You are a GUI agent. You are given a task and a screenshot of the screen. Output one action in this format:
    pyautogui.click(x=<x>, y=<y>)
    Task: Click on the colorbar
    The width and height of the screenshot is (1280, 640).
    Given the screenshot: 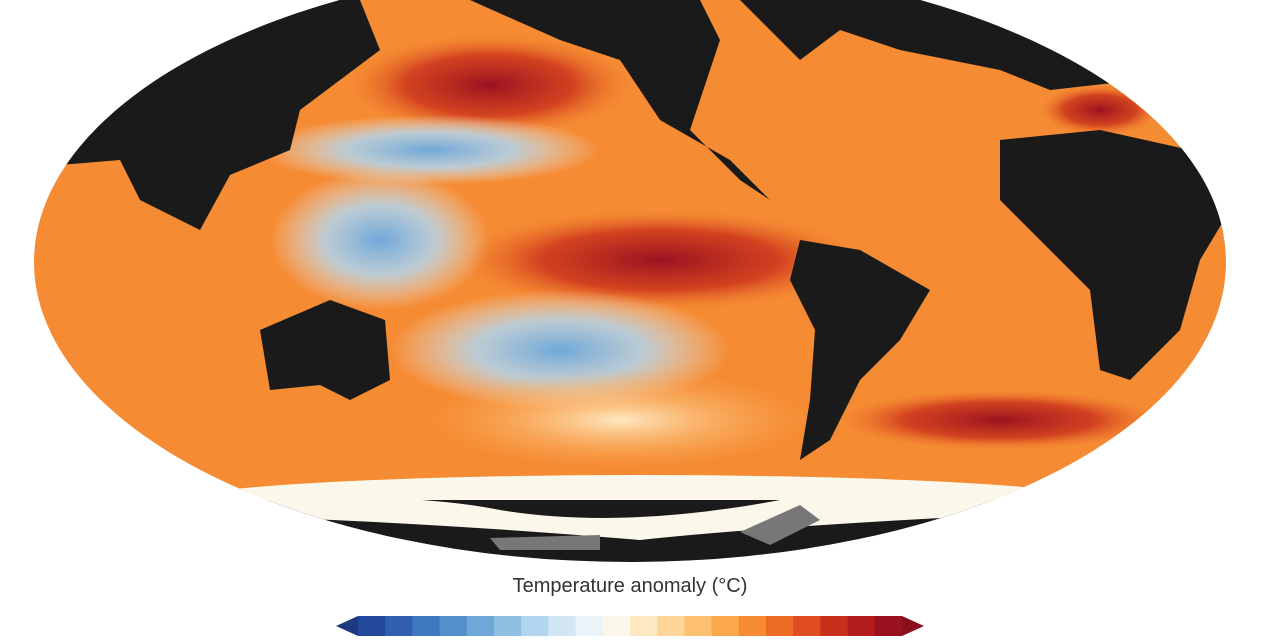 What is the action you would take?
    pyautogui.click(x=630, y=626)
    